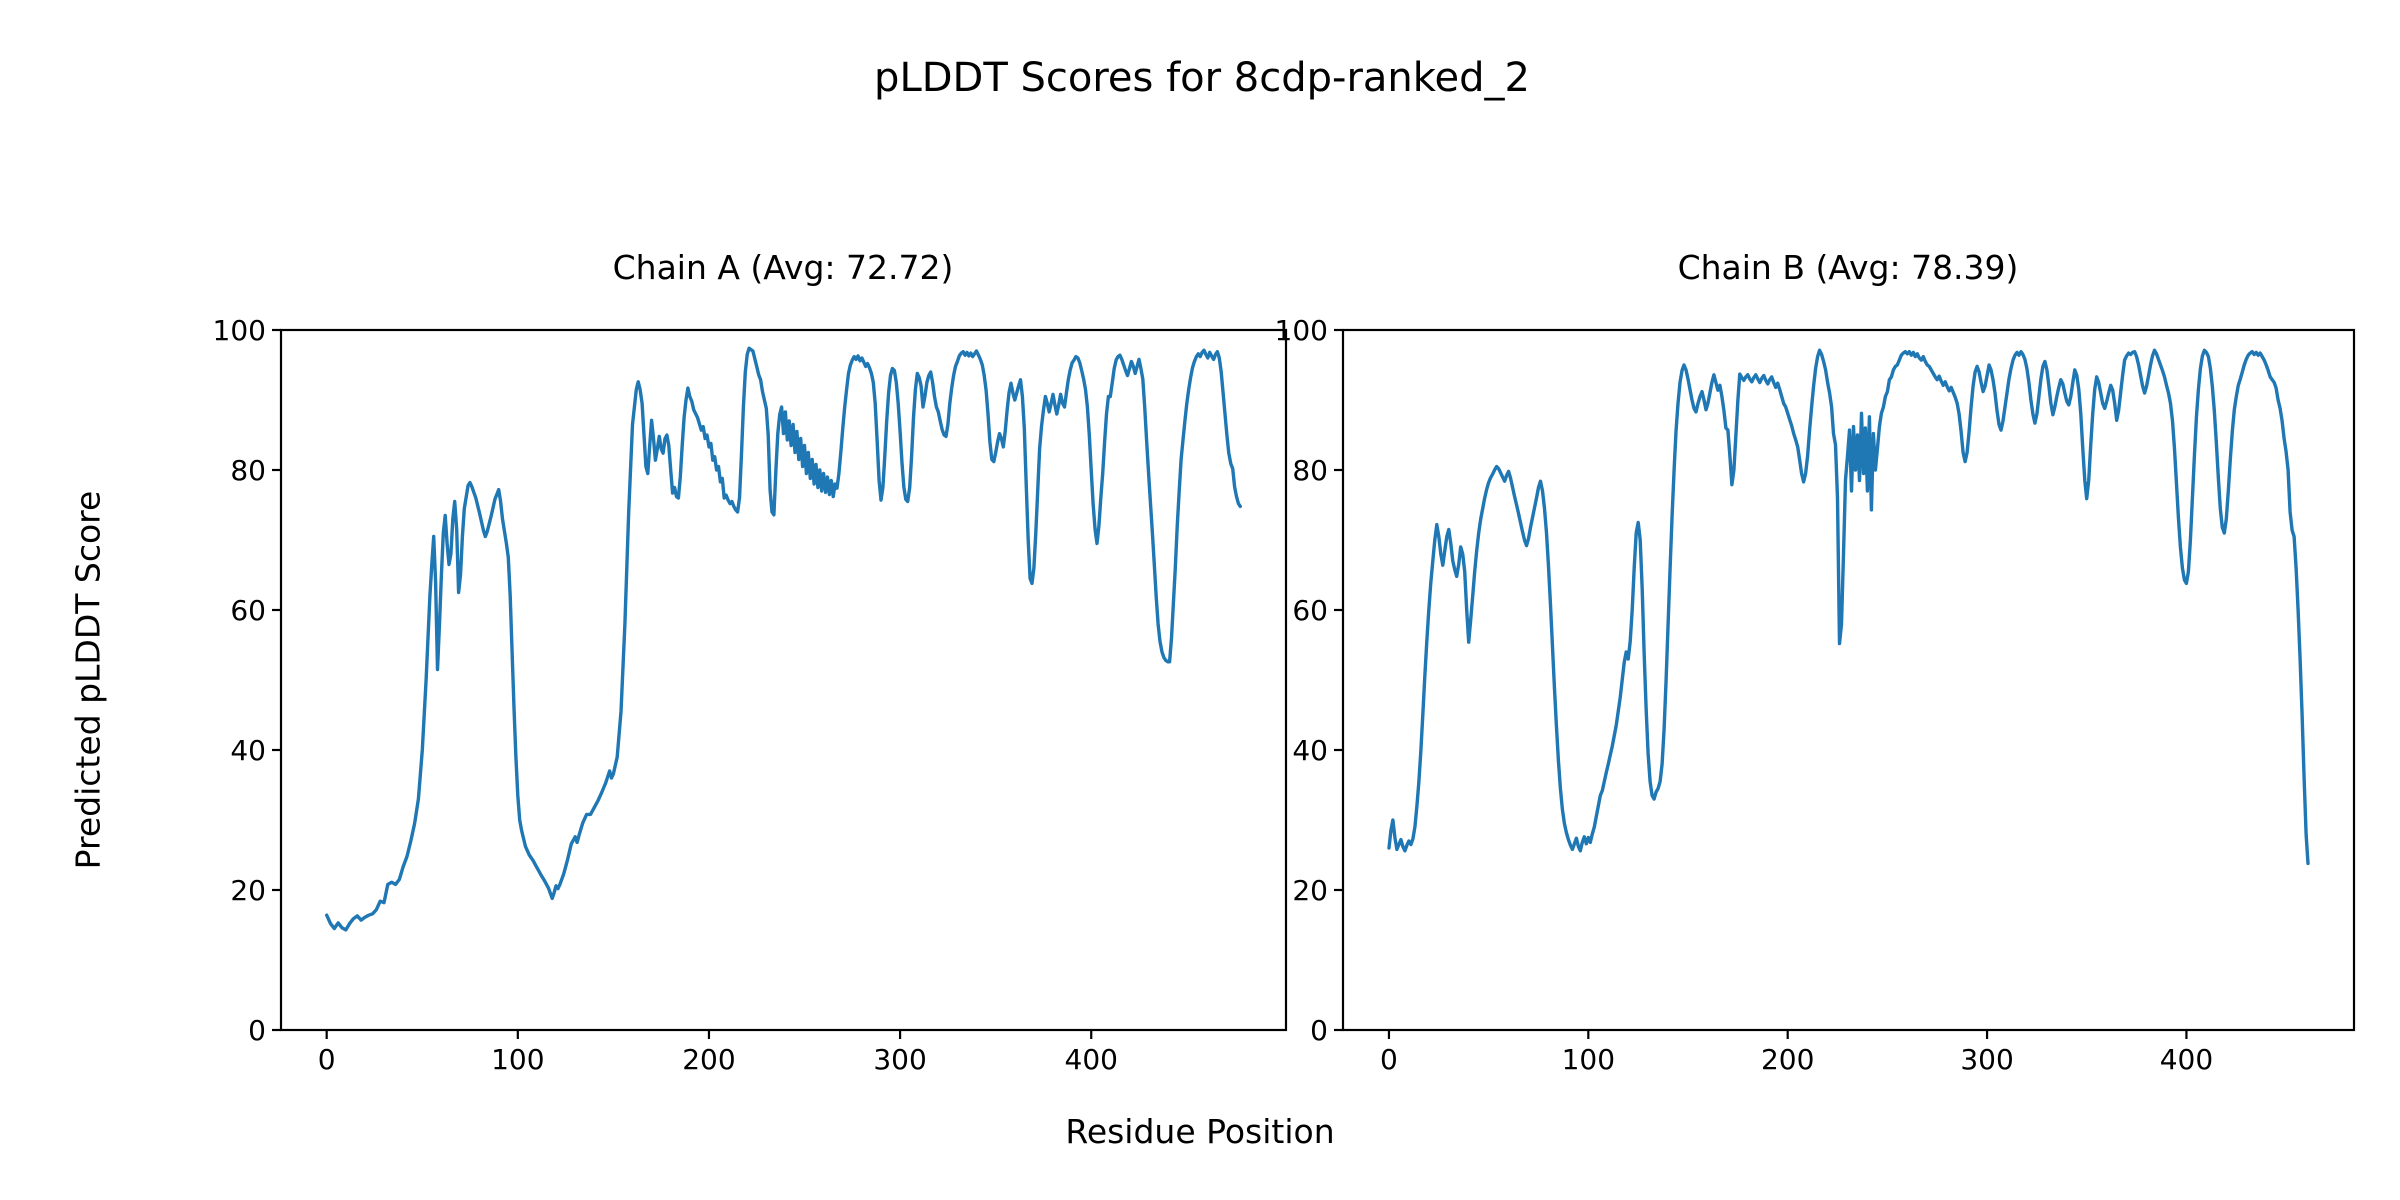  What do you see at coordinates (88, 680) in the screenshot?
I see `y-axis-label: Predicted pLDDT Score` at bounding box center [88, 680].